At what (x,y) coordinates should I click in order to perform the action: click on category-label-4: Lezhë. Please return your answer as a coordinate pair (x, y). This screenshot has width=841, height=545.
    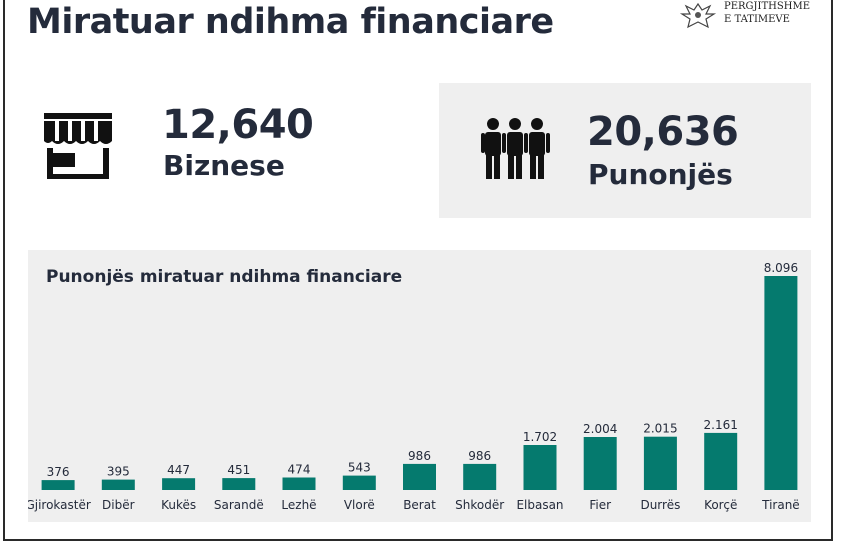
    Looking at the image, I should click on (298, 505).